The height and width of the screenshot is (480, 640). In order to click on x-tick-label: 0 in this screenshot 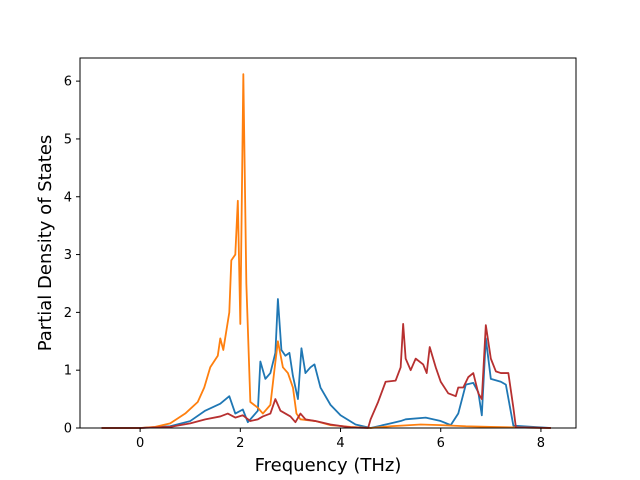, I will do `click(140, 443)`.